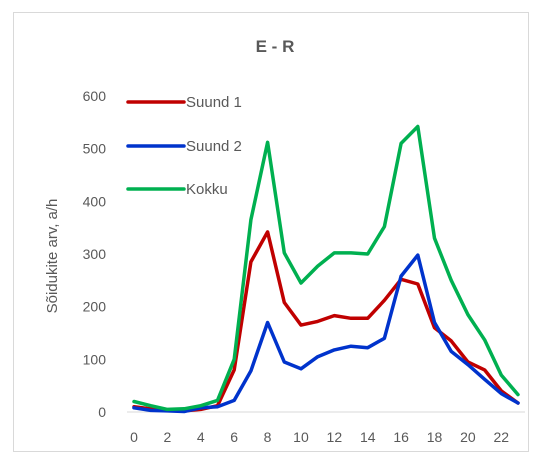 Image resolution: width=542 pixels, height=457 pixels. I want to click on x-tick-label: 6, so click(234, 437).